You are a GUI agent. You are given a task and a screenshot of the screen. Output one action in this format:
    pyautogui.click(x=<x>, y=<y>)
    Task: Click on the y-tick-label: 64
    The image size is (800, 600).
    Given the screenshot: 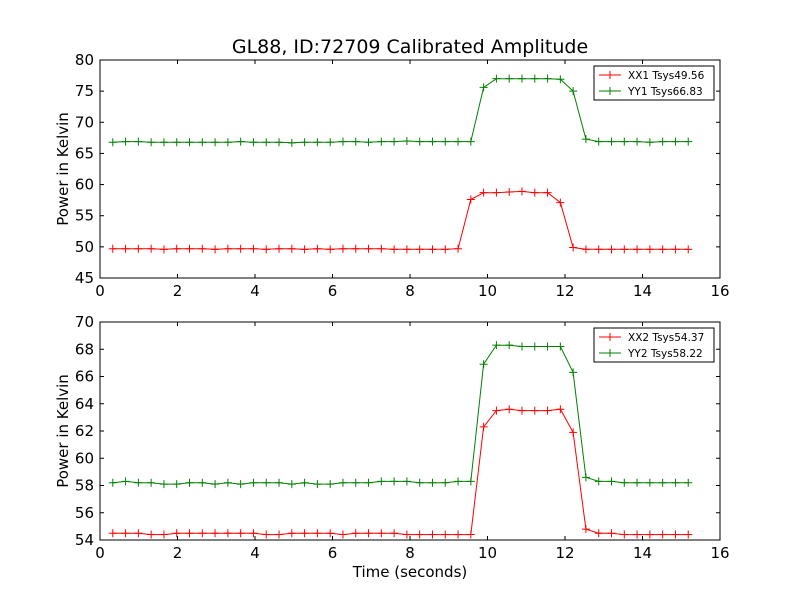 What is the action you would take?
    pyautogui.click(x=84, y=404)
    